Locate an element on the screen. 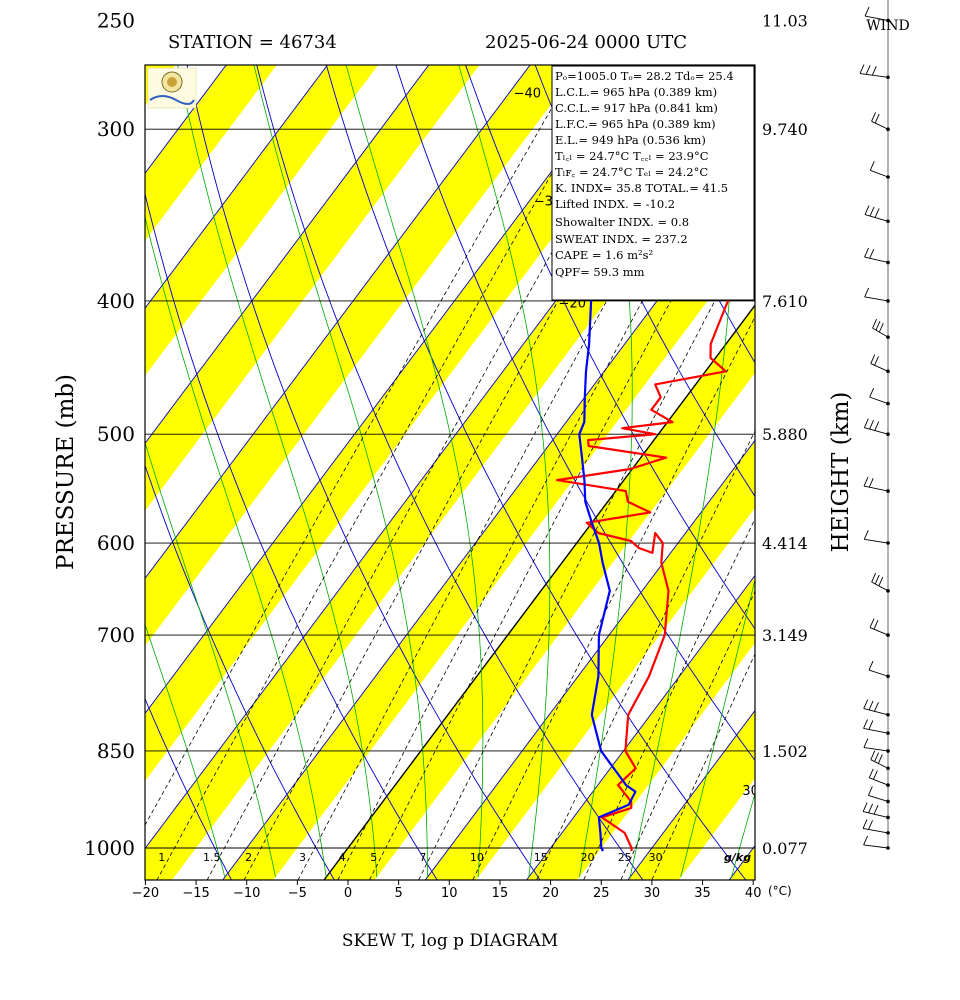  stat-lcl: L.C.L.= 965 hPa (0.389 km) is located at coordinates (636, 92).